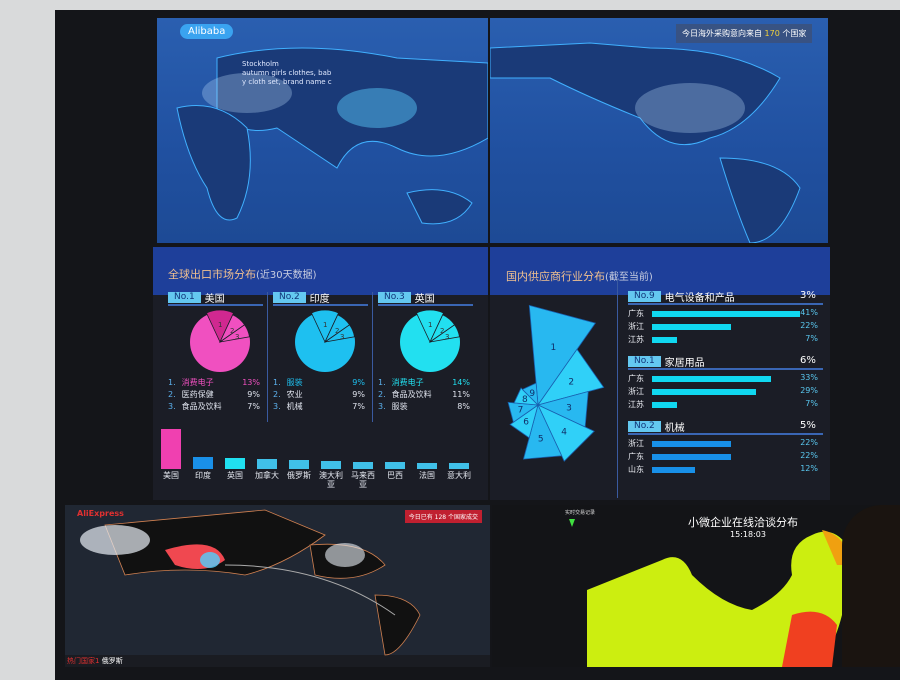 The image size is (900, 680). I want to click on market-header: No.1 美国, so click(196, 298).